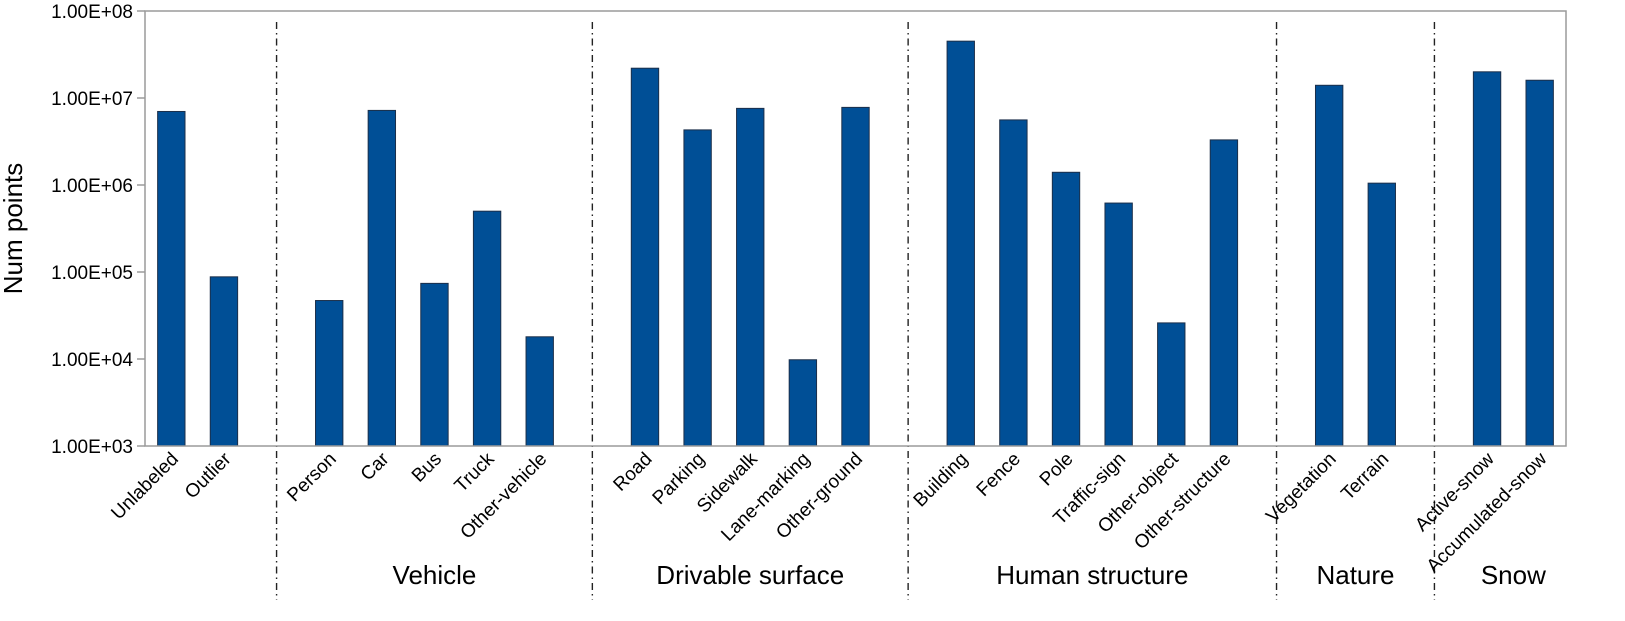 The width and height of the screenshot is (1625, 621). What do you see at coordinates (382, 278) in the screenshot?
I see `bar-car` at bounding box center [382, 278].